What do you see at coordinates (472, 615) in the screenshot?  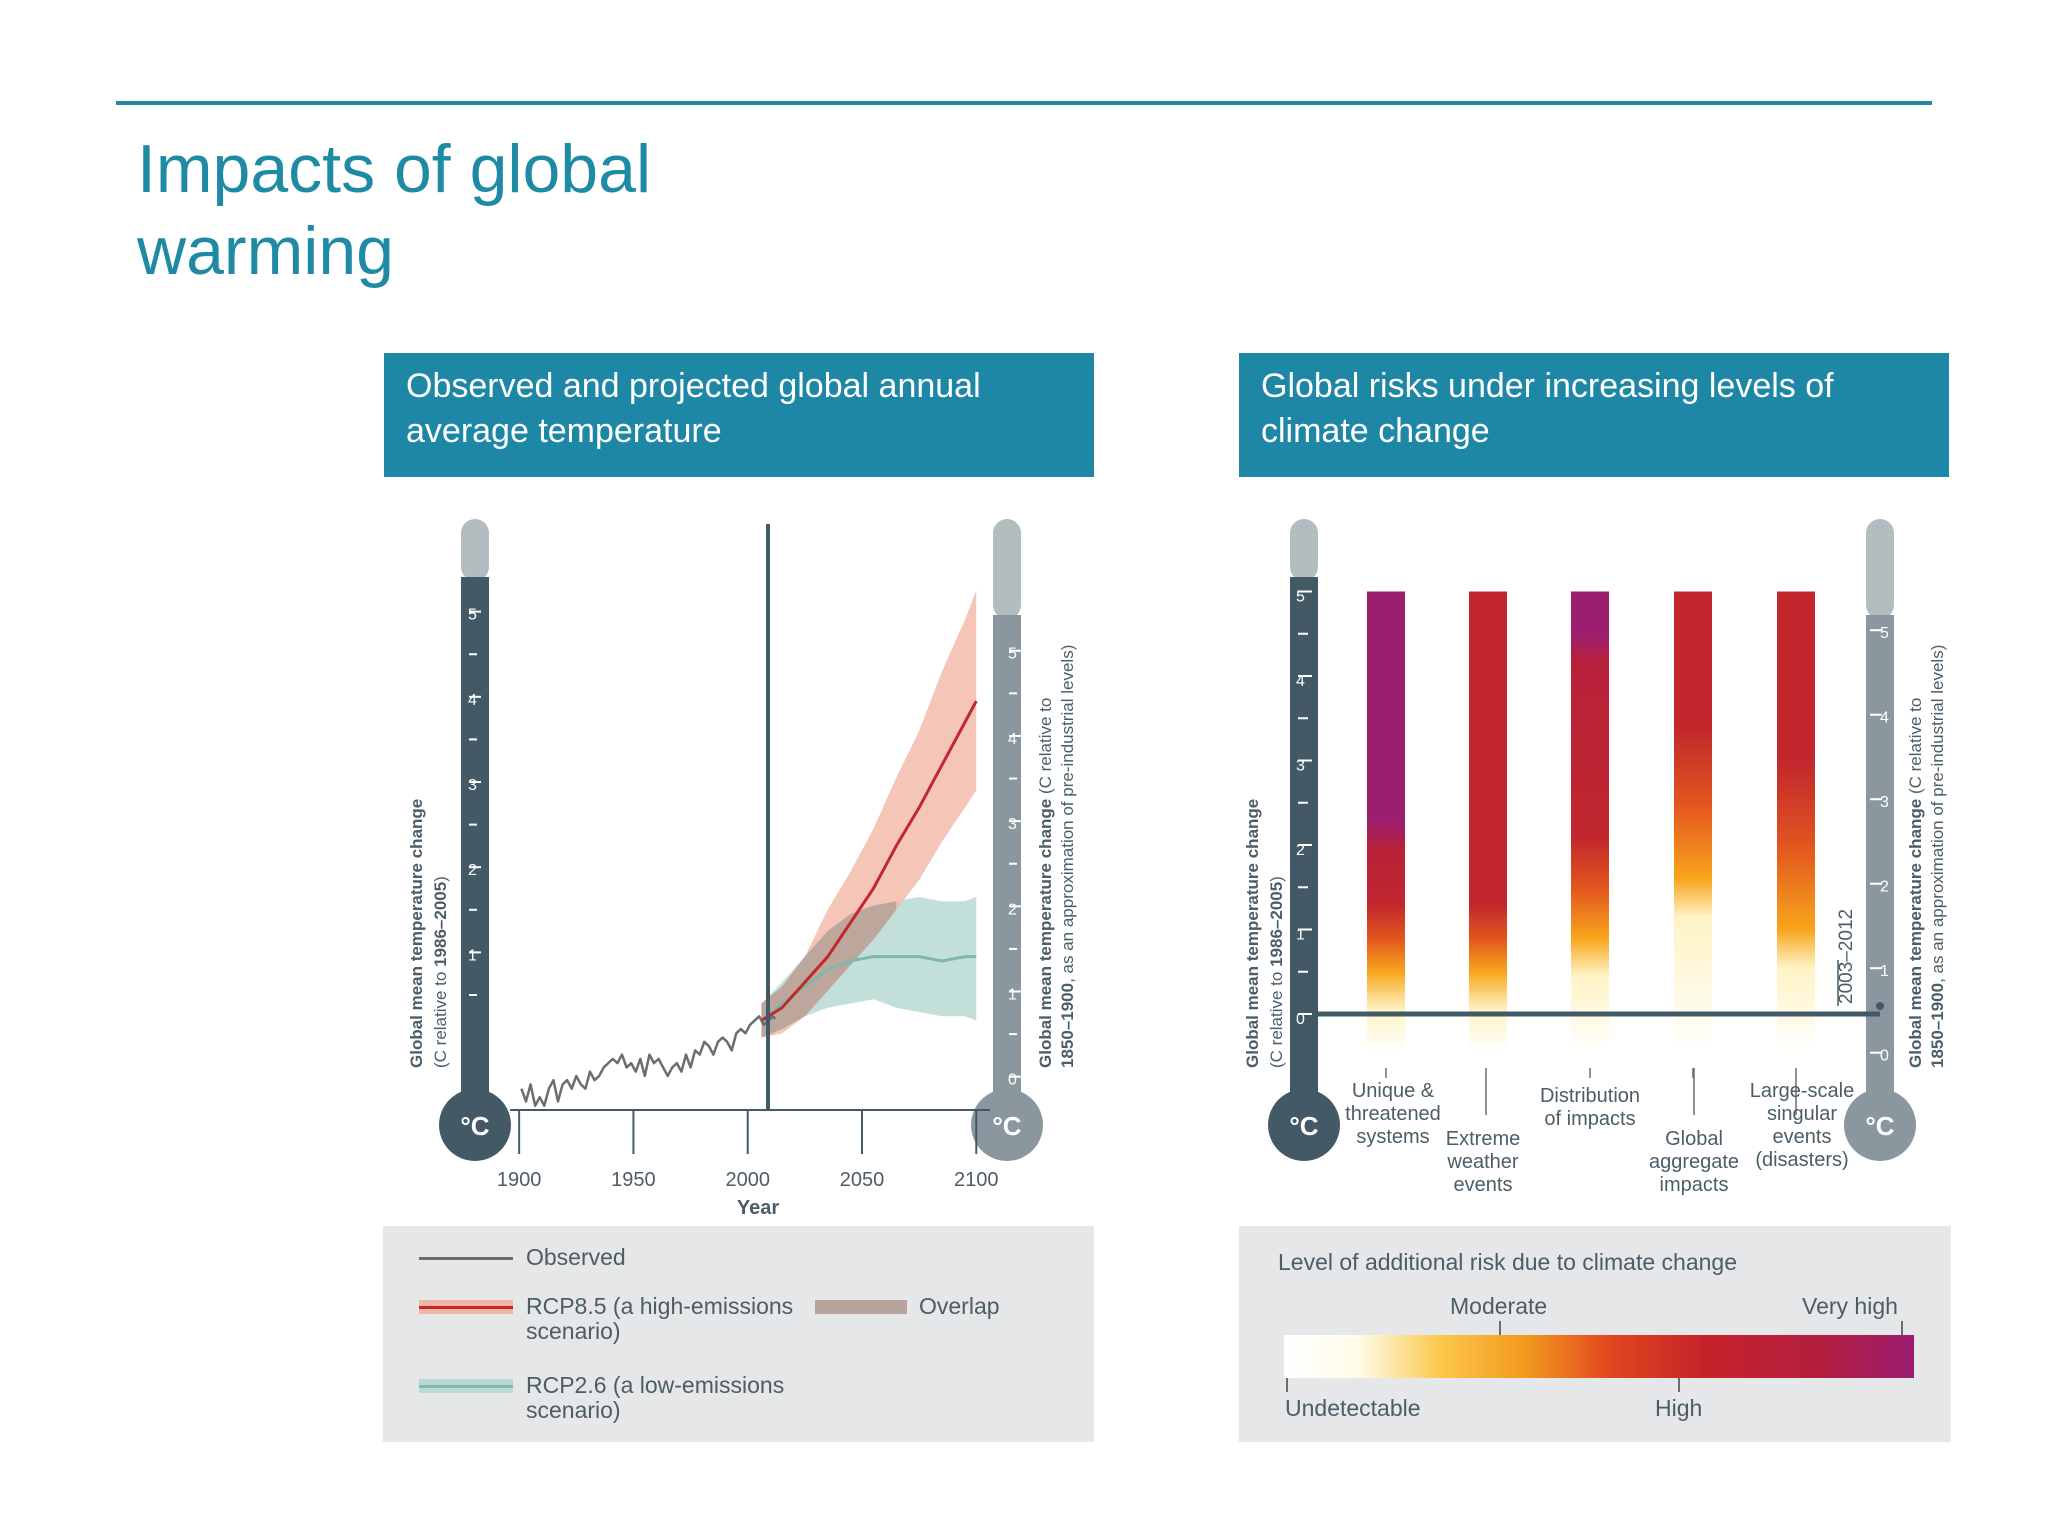 I see `thermo-tick-label: 5` at bounding box center [472, 615].